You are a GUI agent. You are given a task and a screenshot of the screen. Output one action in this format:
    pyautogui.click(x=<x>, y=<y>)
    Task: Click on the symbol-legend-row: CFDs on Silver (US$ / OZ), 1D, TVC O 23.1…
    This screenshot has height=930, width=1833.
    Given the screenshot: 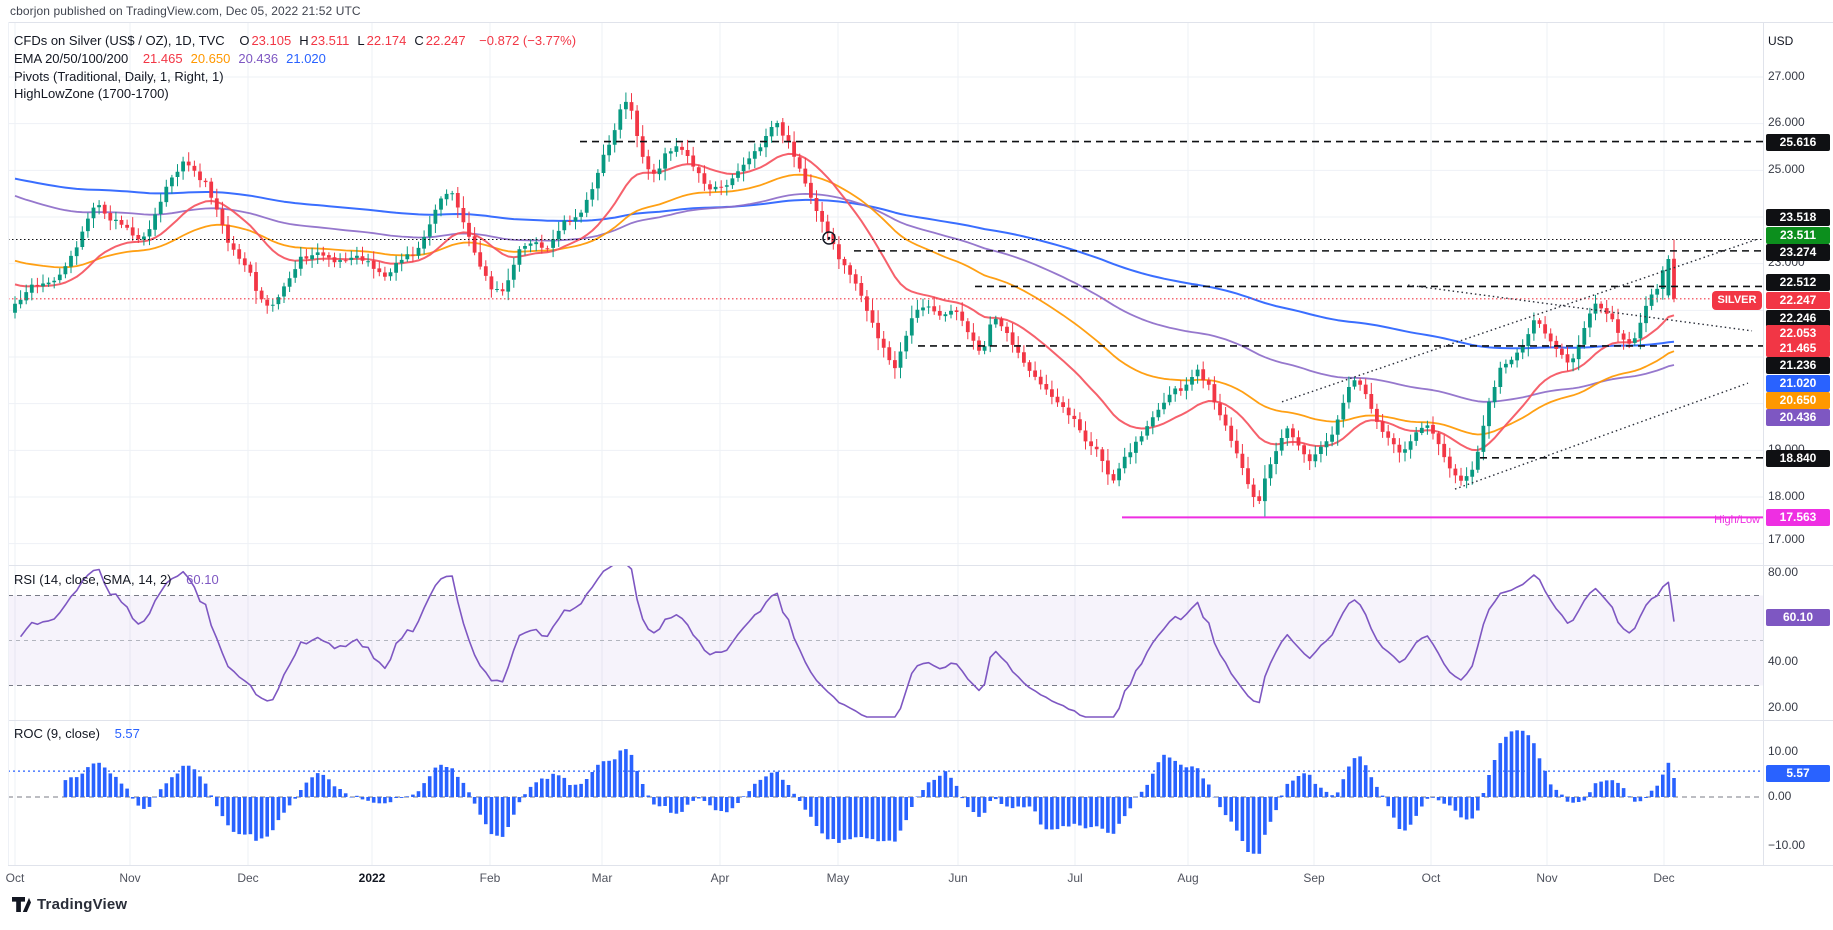 What is the action you would take?
    pyautogui.click(x=296, y=40)
    